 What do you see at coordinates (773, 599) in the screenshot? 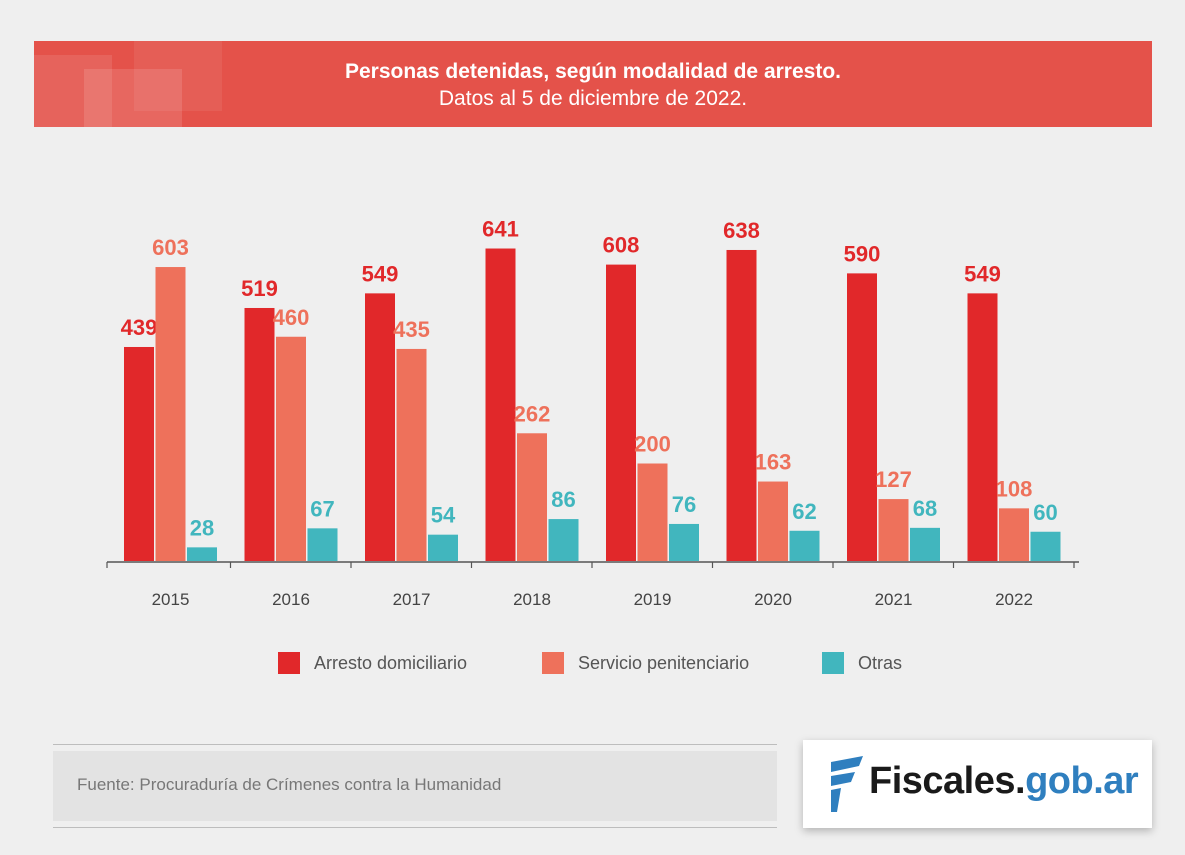
I see `x-tick-label: 2020` at bounding box center [773, 599].